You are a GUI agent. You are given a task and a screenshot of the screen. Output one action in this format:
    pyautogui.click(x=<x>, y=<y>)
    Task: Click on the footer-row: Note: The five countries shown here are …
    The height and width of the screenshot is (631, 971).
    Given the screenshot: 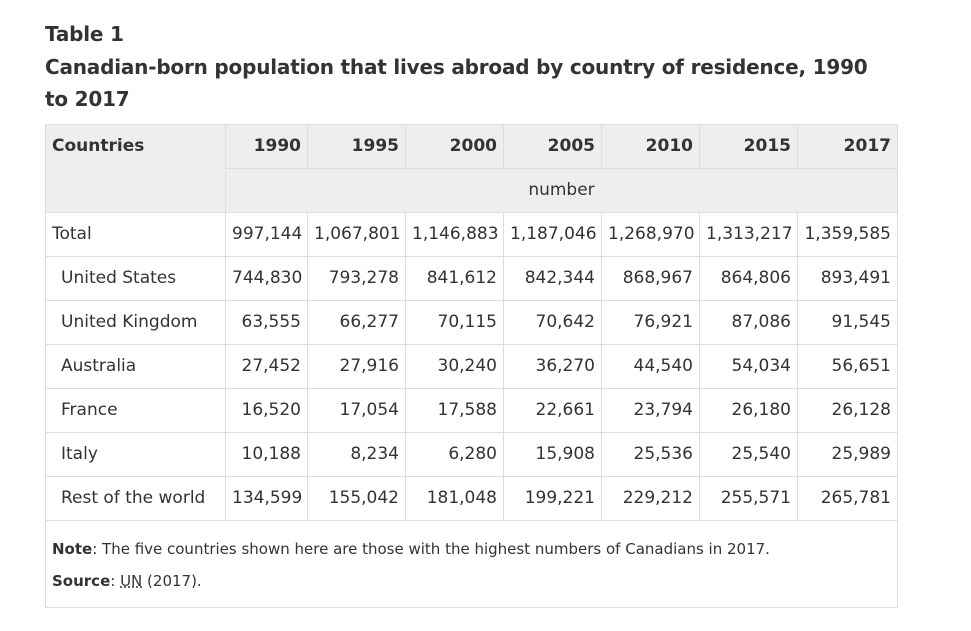 What is the action you would take?
    pyautogui.click(x=471, y=563)
    